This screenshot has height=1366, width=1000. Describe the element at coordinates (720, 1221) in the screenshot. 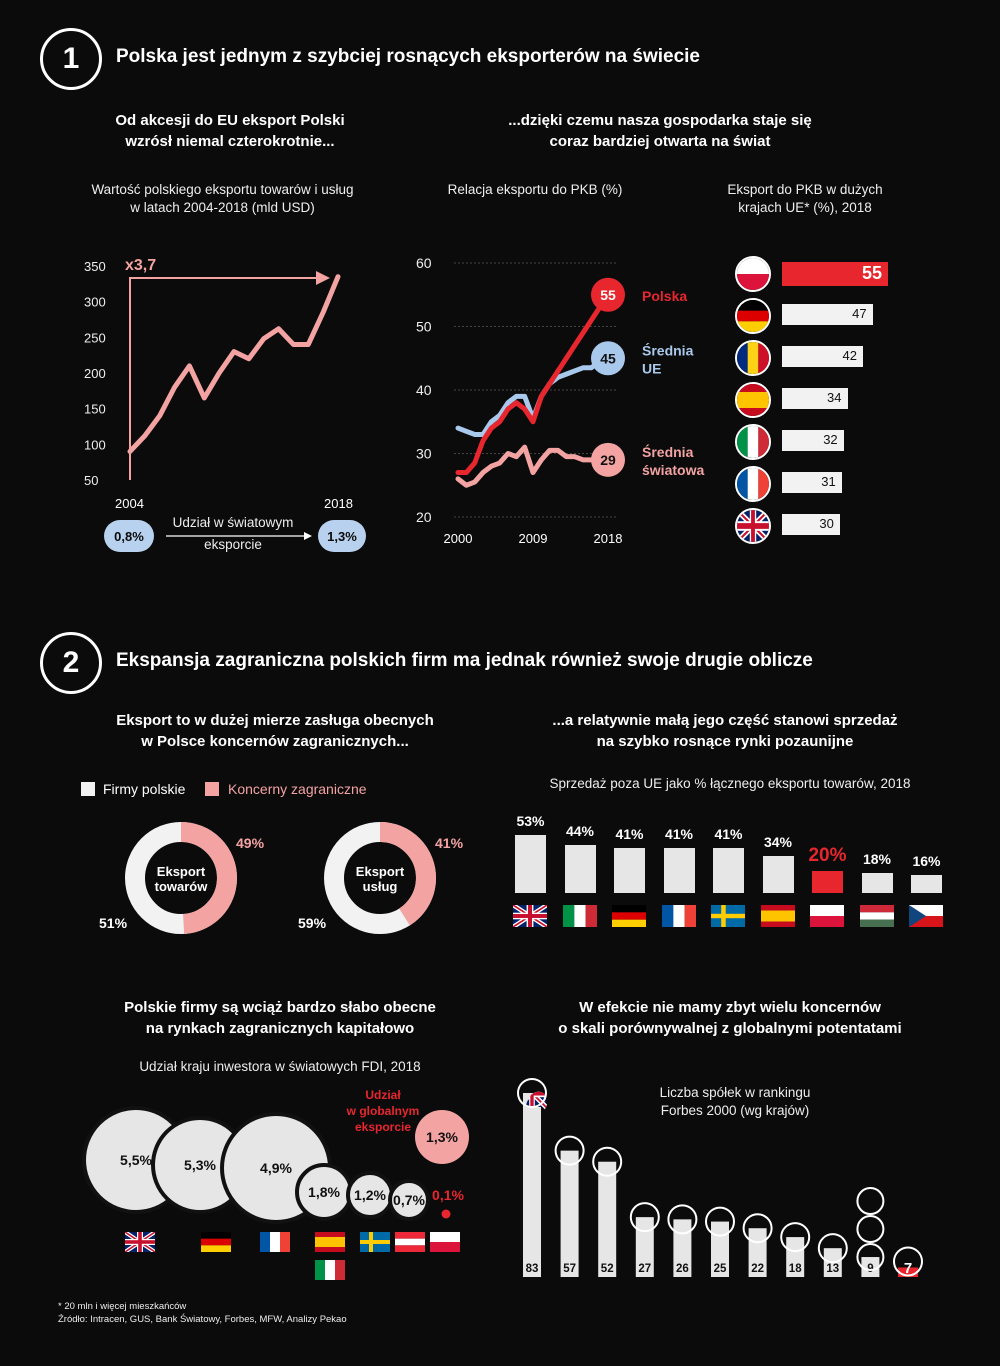

I see `netherlands-flag-circle` at that location.